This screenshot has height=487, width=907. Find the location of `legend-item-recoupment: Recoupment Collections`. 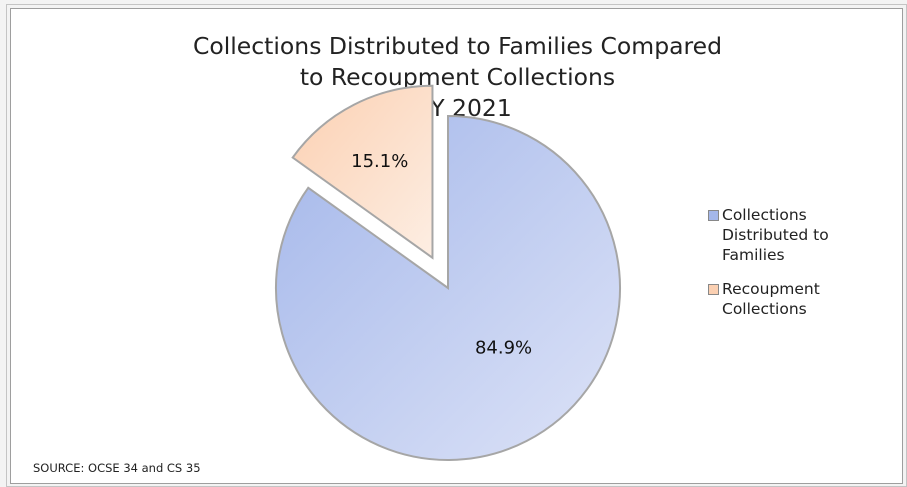

legend-item-recoupment: Recoupment Collections is located at coordinates (798, 299).